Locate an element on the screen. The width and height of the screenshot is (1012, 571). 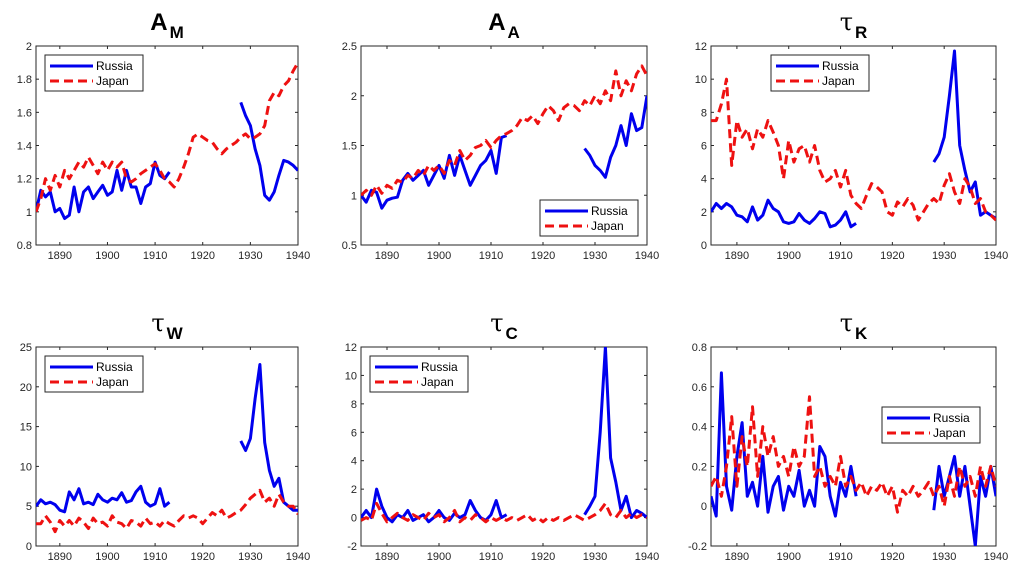
y-tick-label: 1.4 is located at coordinates (24, 147).